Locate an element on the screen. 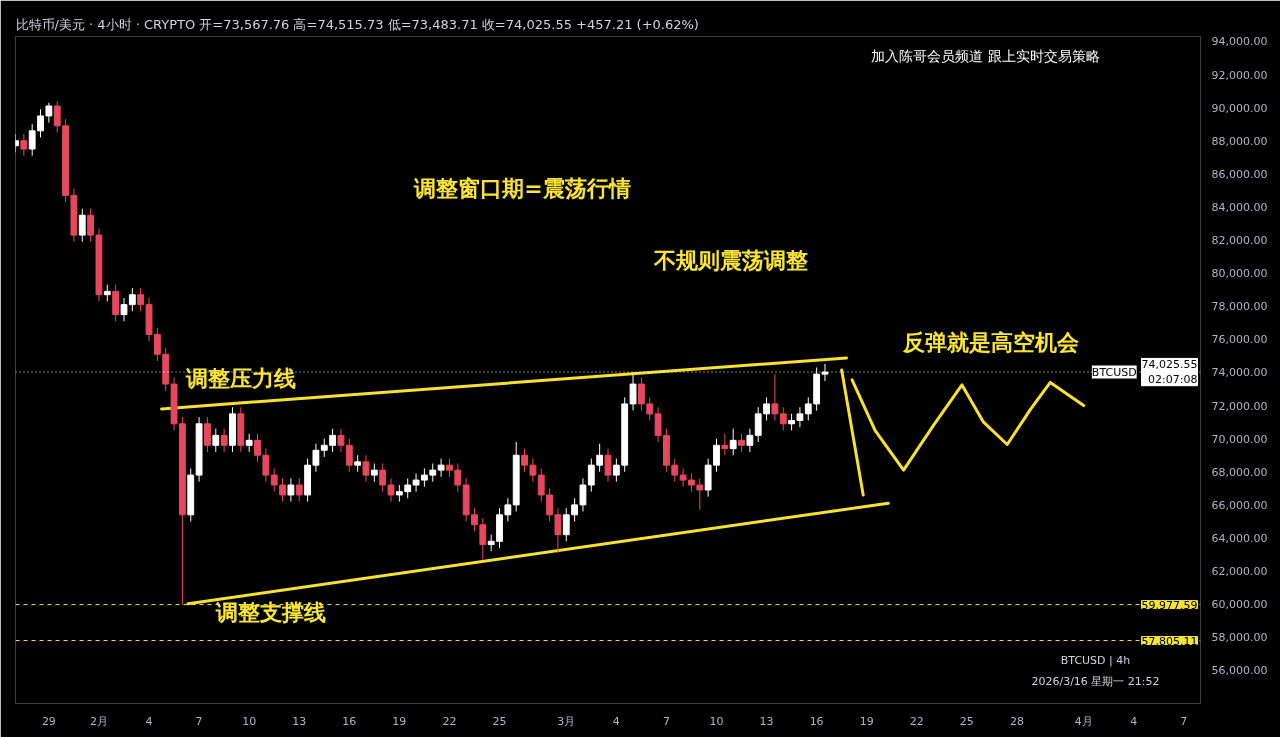 This screenshot has width=1280, height=737. annotation: 2026/3/16 星期一 21:52 is located at coordinates (1095, 681).